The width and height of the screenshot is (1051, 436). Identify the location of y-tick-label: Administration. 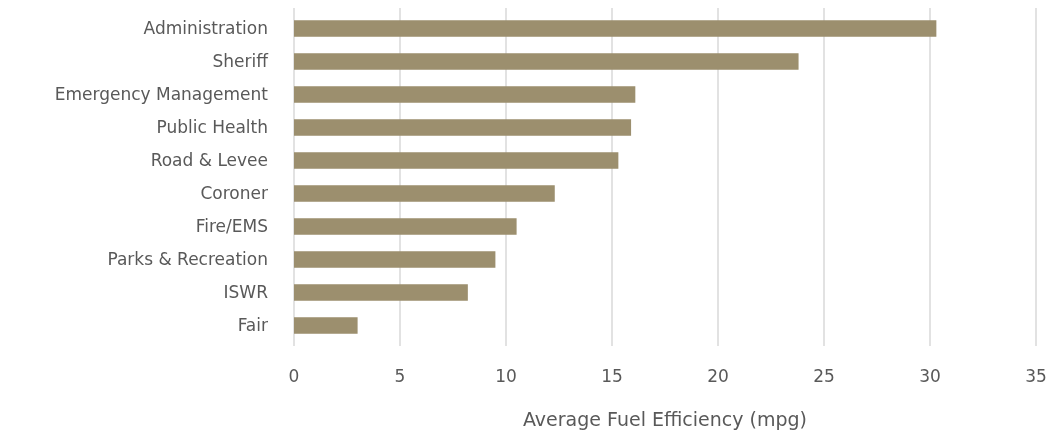
(205, 28).